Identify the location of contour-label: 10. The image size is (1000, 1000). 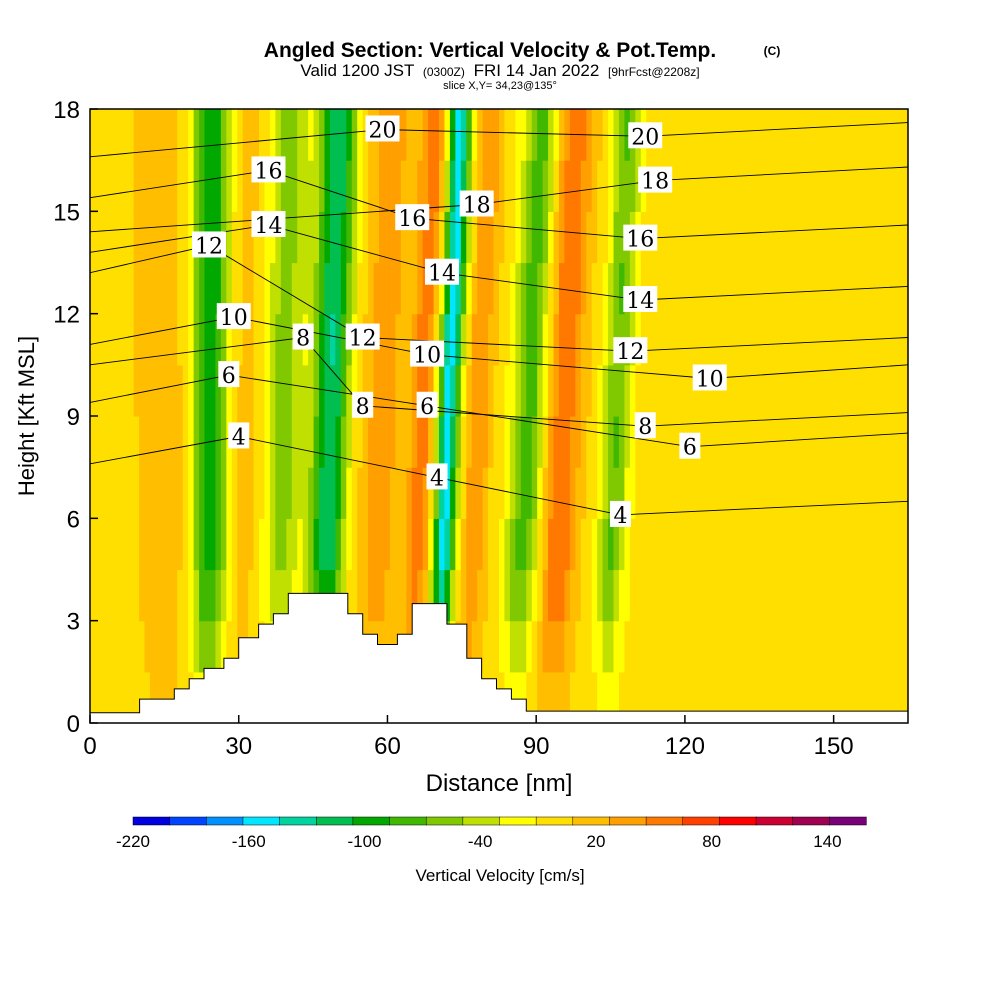
(233, 317).